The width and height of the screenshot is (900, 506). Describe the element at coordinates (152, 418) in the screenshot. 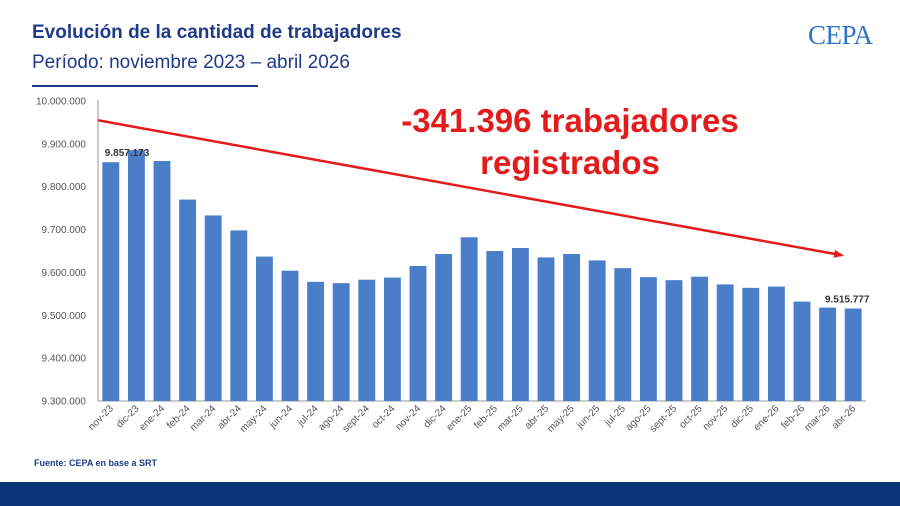

I see `x-tick-label: ene-24` at that location.